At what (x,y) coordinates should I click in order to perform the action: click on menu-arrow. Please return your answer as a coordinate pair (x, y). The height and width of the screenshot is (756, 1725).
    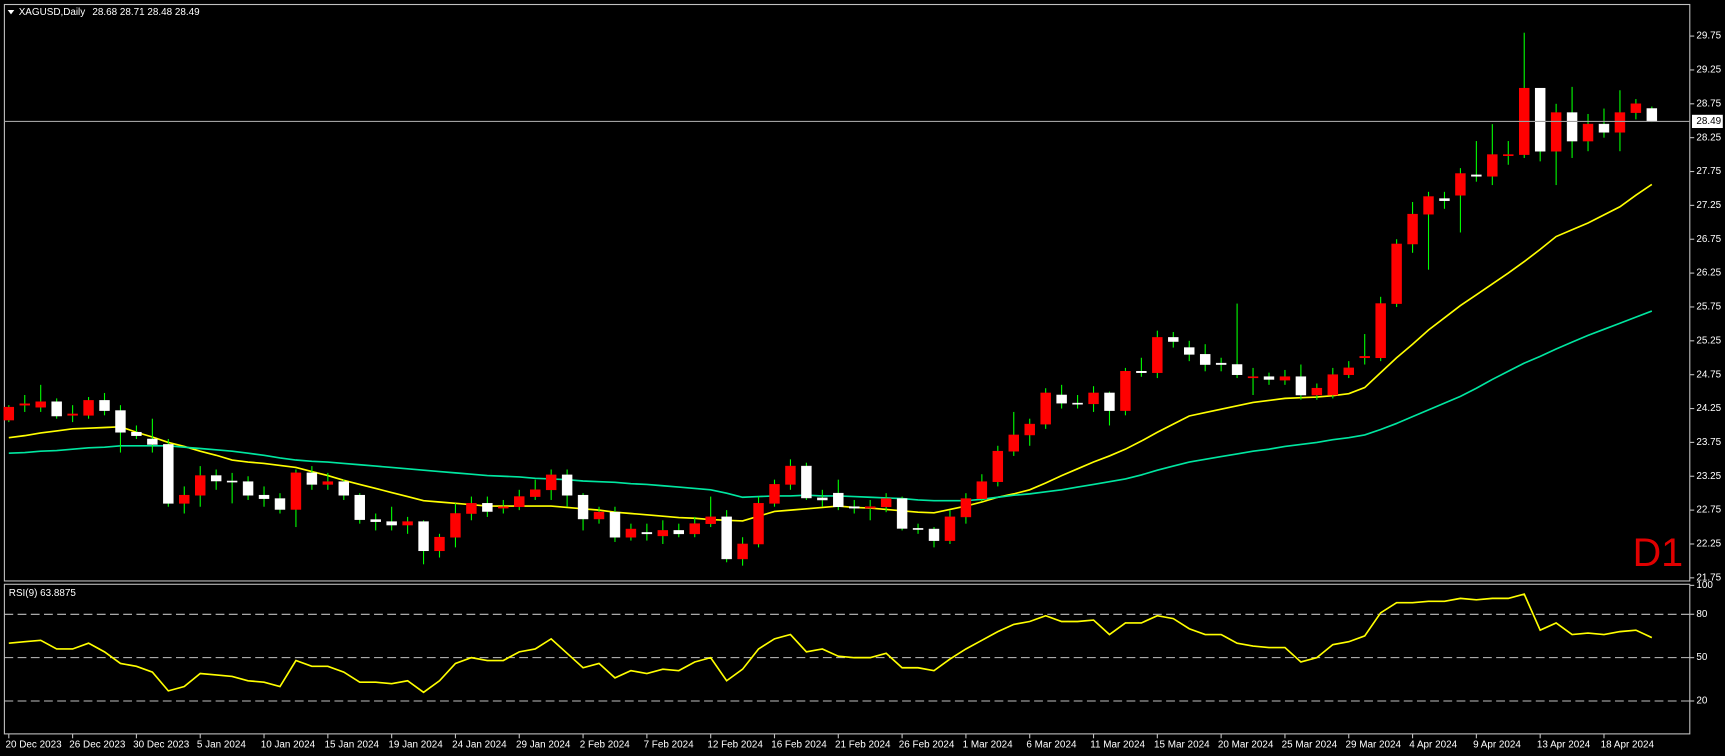
    Looking at the image, I should click on (11, 12).